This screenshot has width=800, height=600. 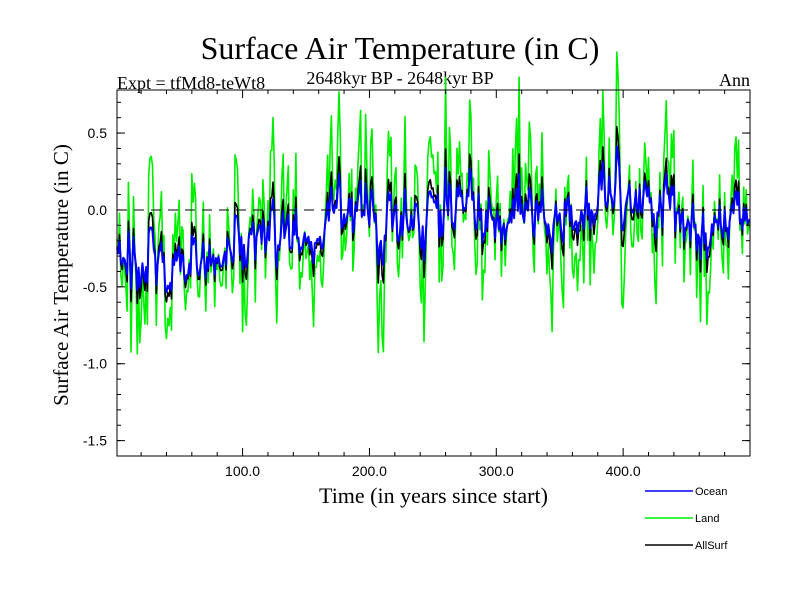 I want to click on x-tick-label: 300.0, so click(x=496, y=471).